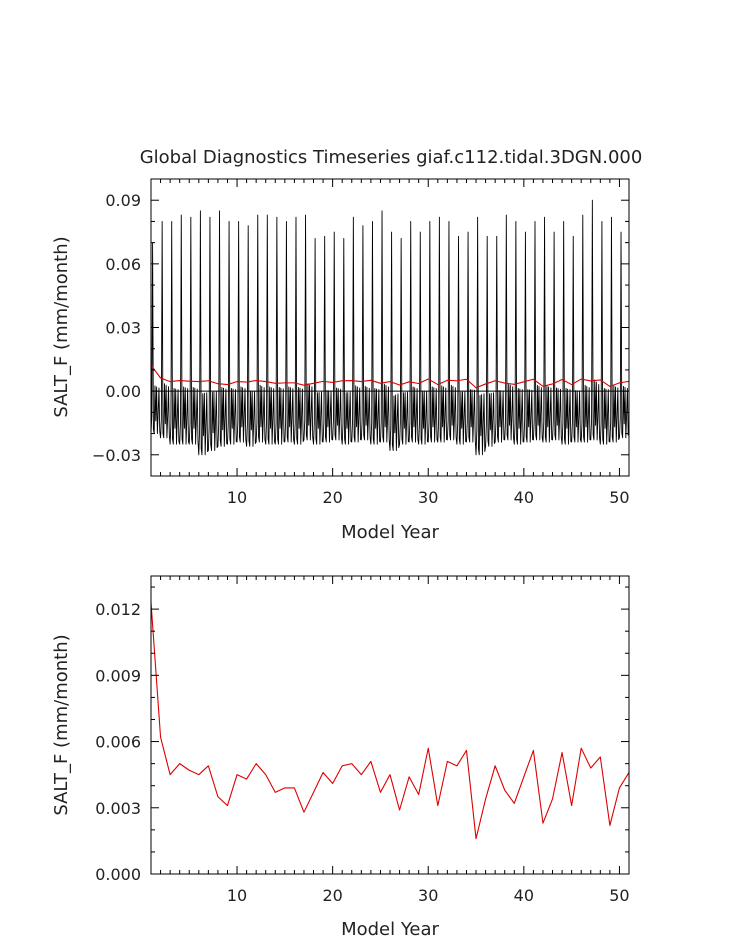 This screenshot has height=945, width=733. What do you see at coordinates (123, 200) in the screenshot?
I see `y-tick-label: 0.09` at bounding box center [123, 200].